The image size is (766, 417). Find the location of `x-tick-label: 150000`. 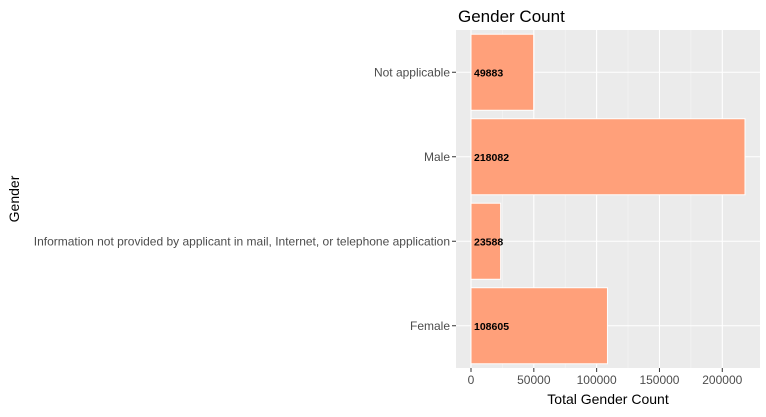

x-tick-label: 150000 is located at coordinates (659, 380).